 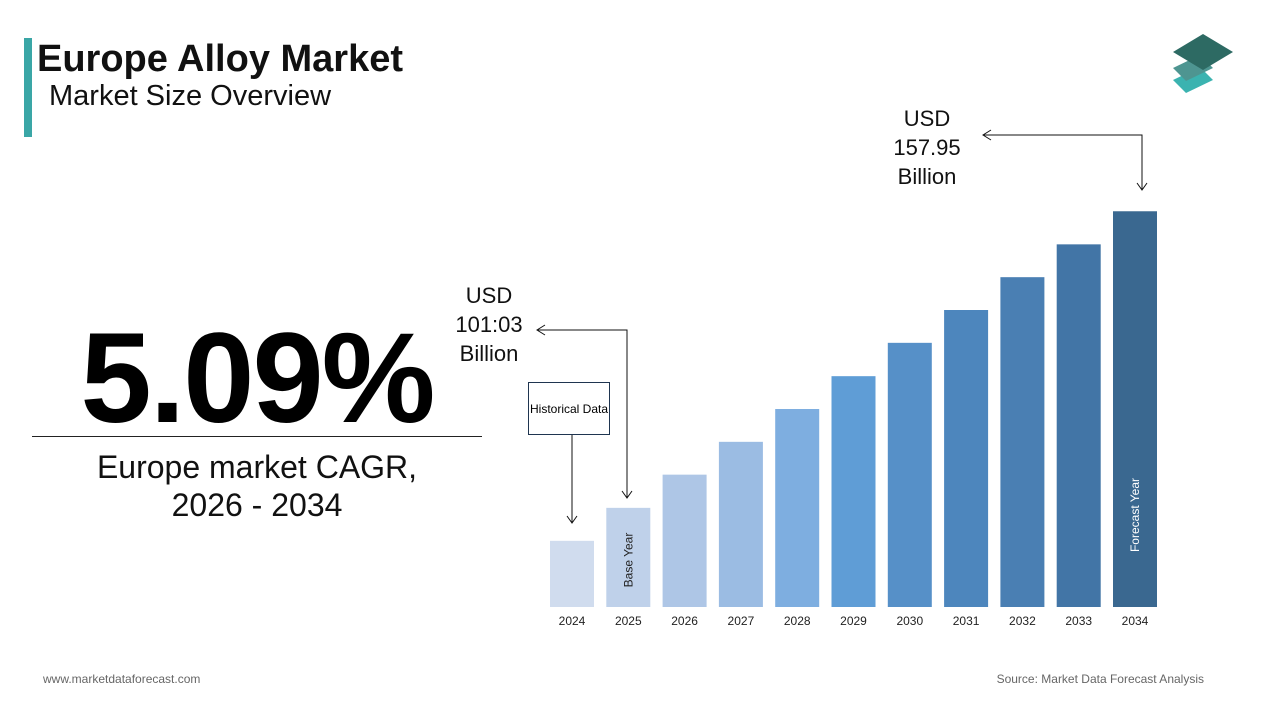 I want to click on bar-2031, so click(x=966, y=458).